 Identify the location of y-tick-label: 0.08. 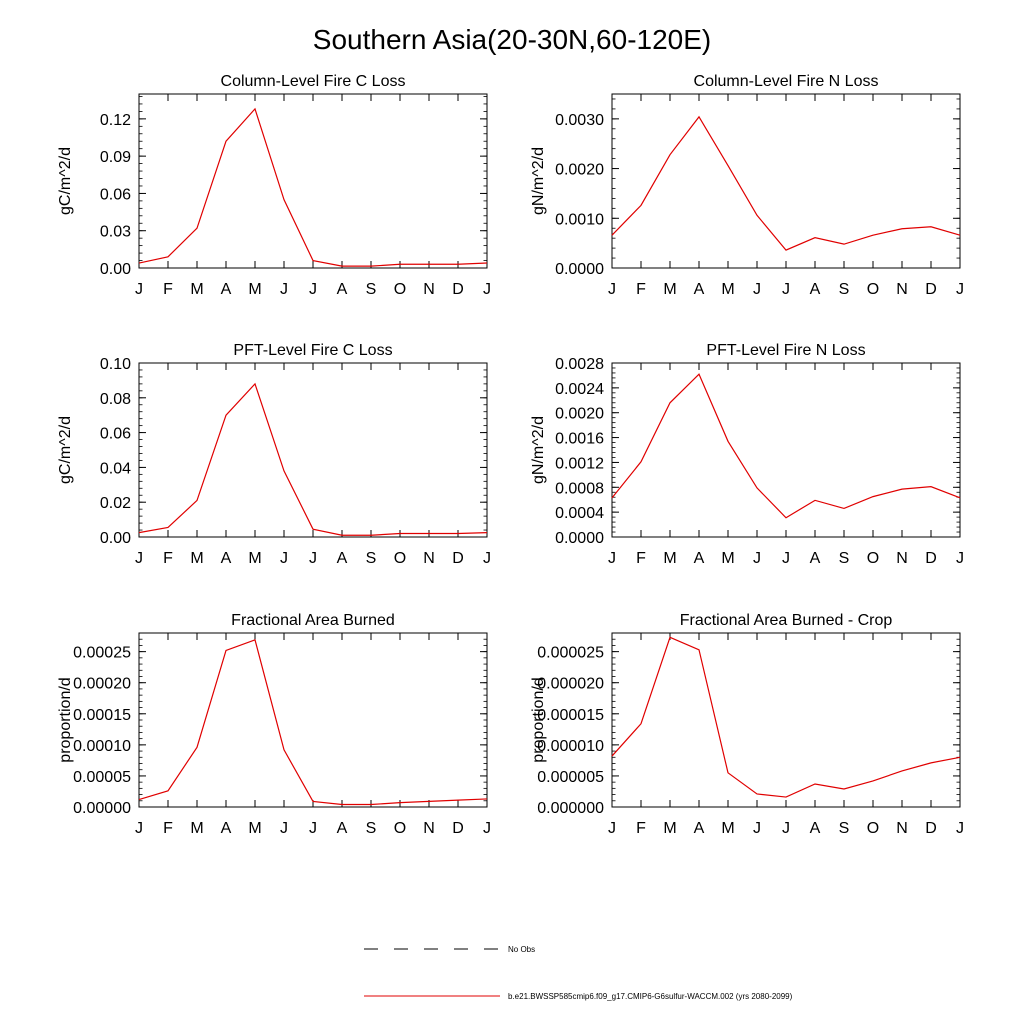
(115, 399).